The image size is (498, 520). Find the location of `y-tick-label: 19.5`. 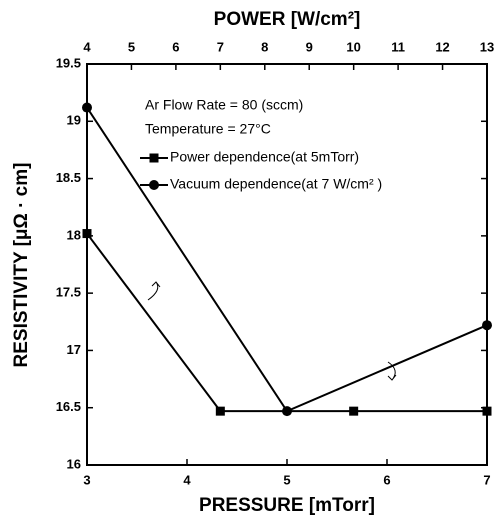

y-tick-label: 19.5 is located at coordinates (68, 62).